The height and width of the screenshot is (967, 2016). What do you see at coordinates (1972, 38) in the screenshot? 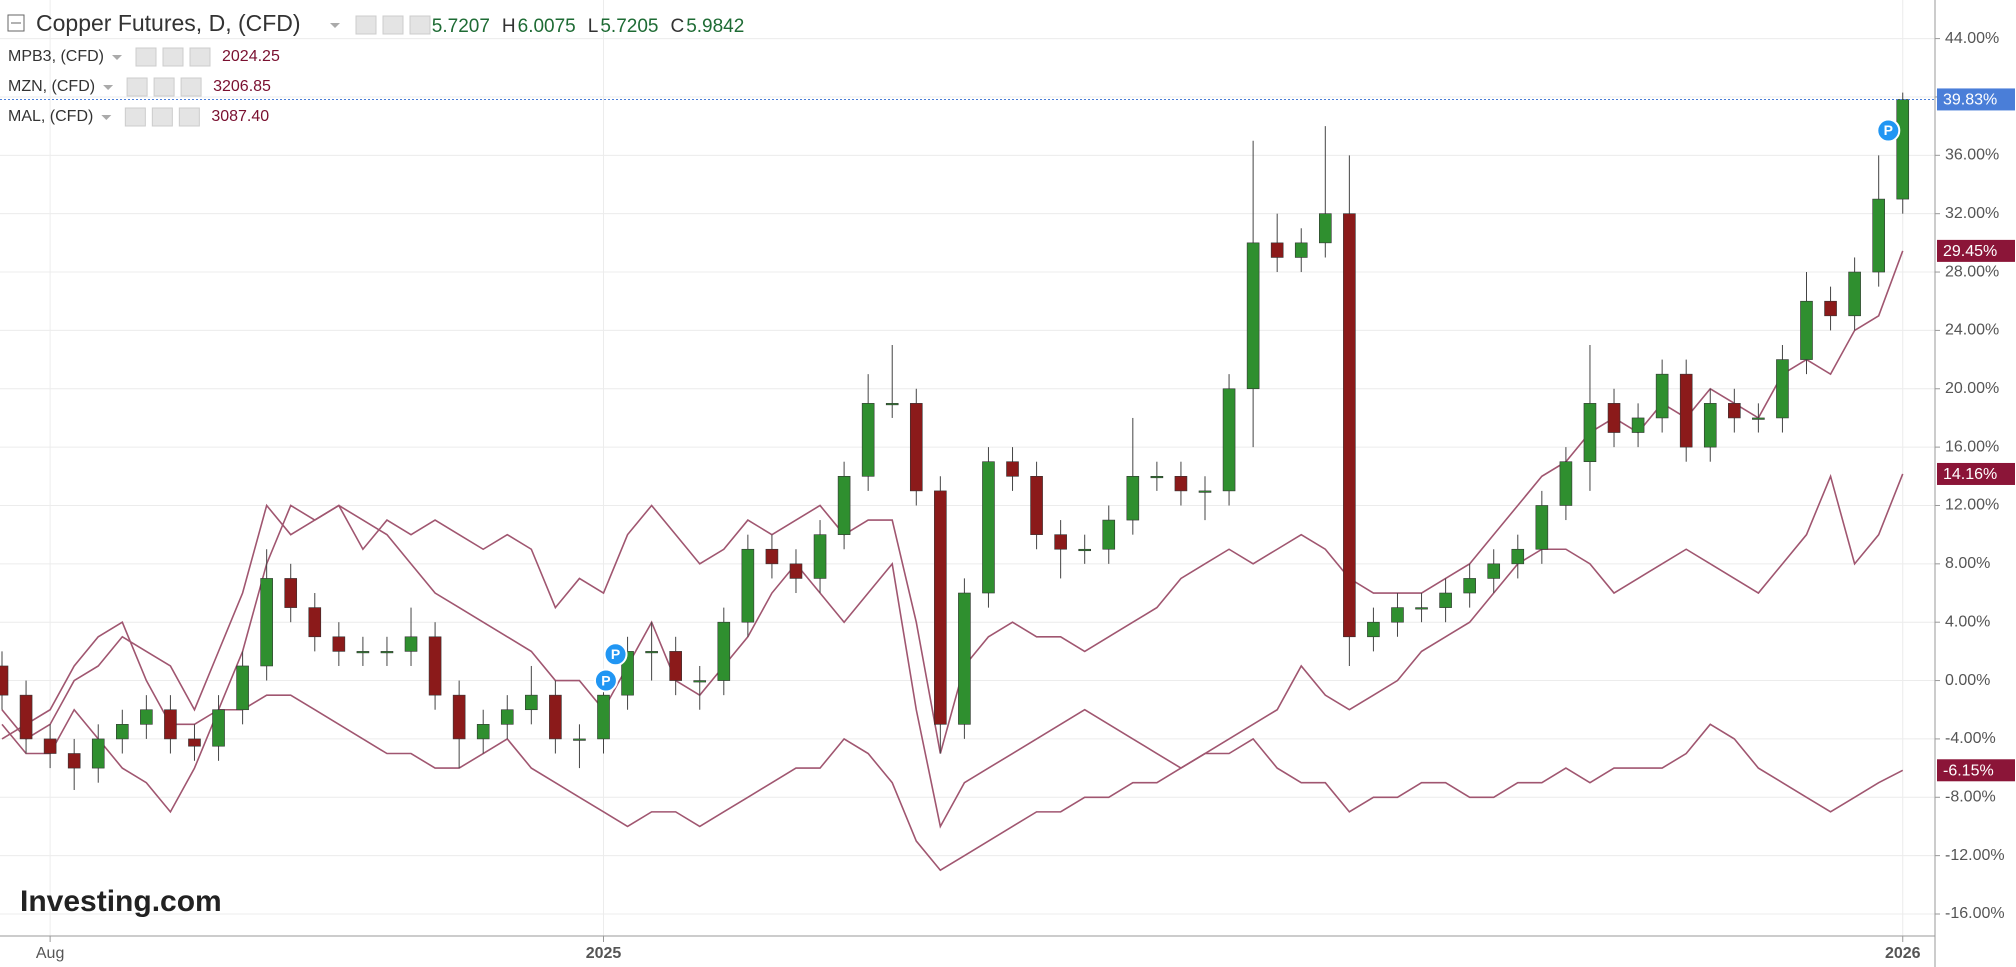
I see `y-tick-label: 44.00%` at bounding box center [1972, 38].